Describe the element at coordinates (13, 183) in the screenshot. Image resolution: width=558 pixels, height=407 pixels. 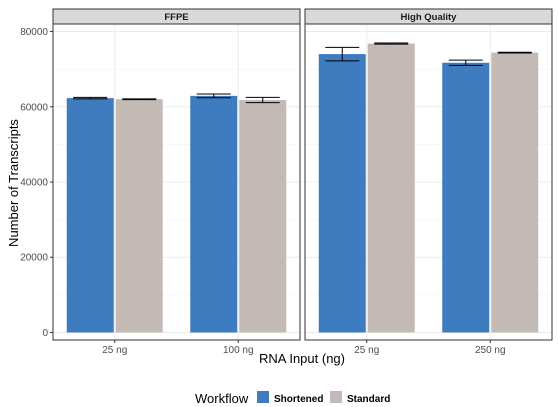
I see `y-axis-title: Number of Transcripts` at that location.